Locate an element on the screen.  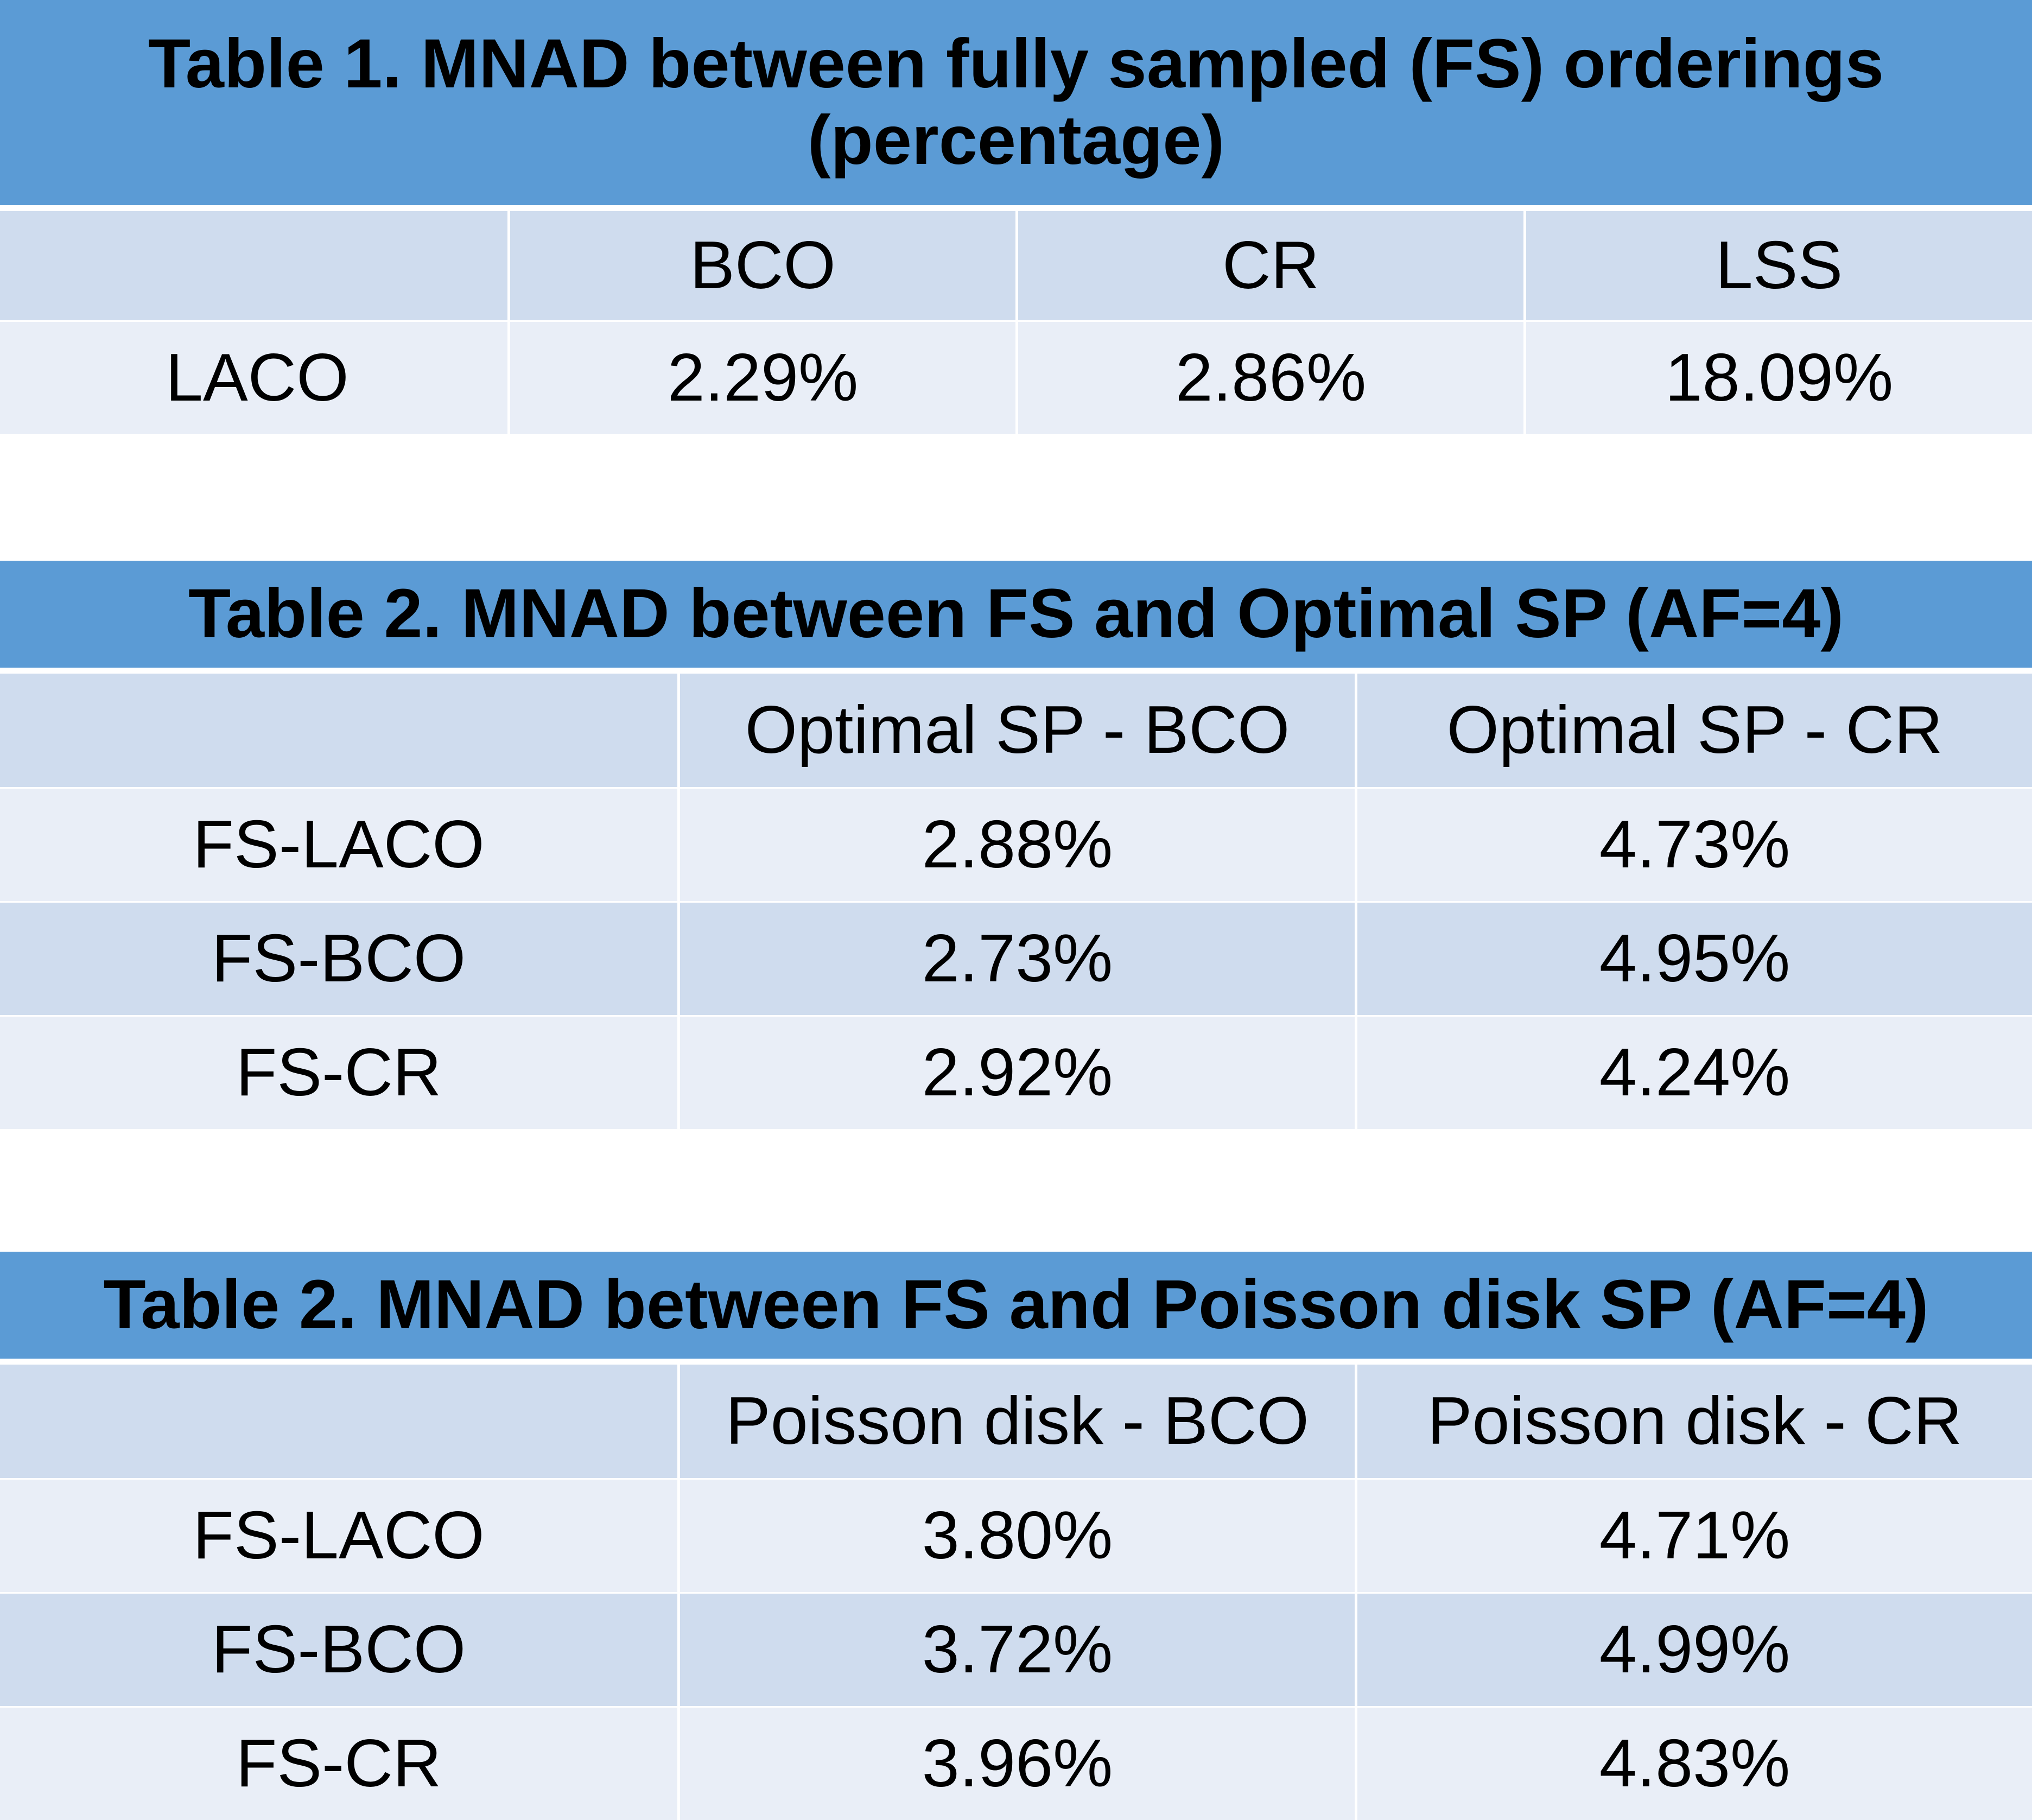
cell-value: 3.96% is located at coordinates (1016, 1763).